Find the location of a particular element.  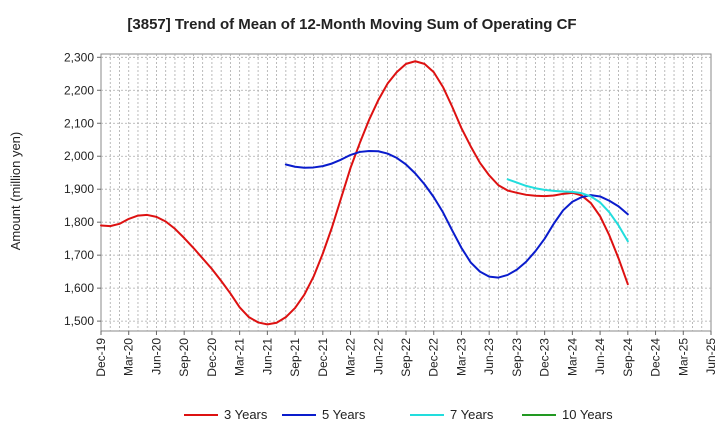

x-tick-label: Sep-24 is located at coordinates (628, 357).